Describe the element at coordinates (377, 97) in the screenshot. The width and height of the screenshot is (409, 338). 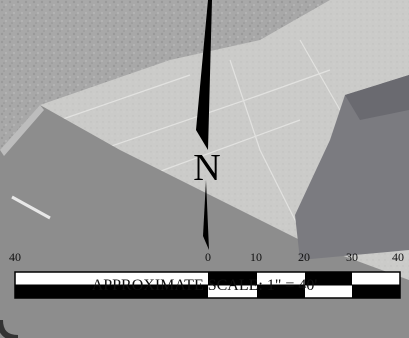
I see `building-roof-shade` at that location.